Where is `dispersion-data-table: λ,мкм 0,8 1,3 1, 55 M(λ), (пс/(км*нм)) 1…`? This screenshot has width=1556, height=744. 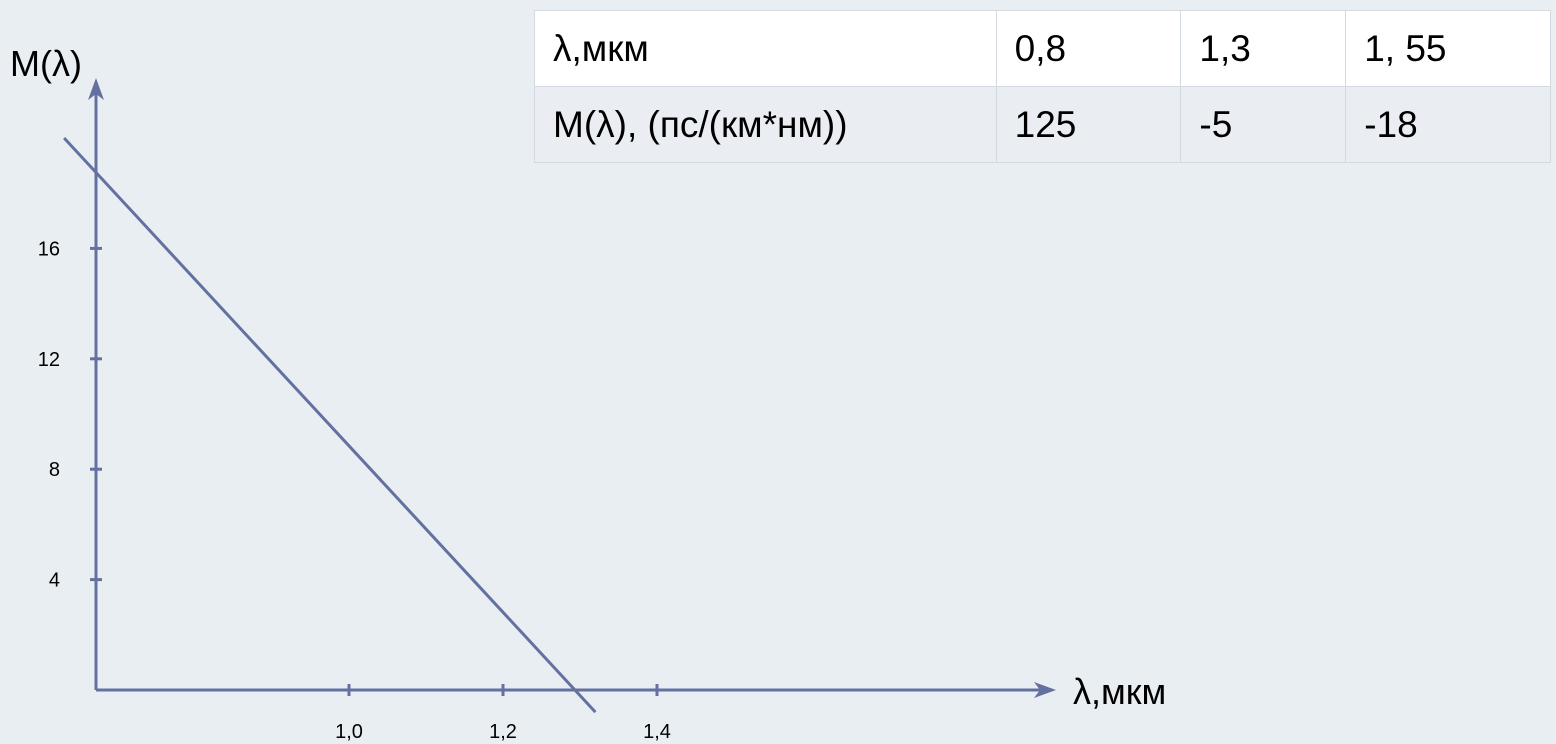
dispersion-data-table: λ,мкм 0,8 1,3 1, 55 M(λ), (пс/(км*нм)) 1… is located at coordinates (1042, 86).